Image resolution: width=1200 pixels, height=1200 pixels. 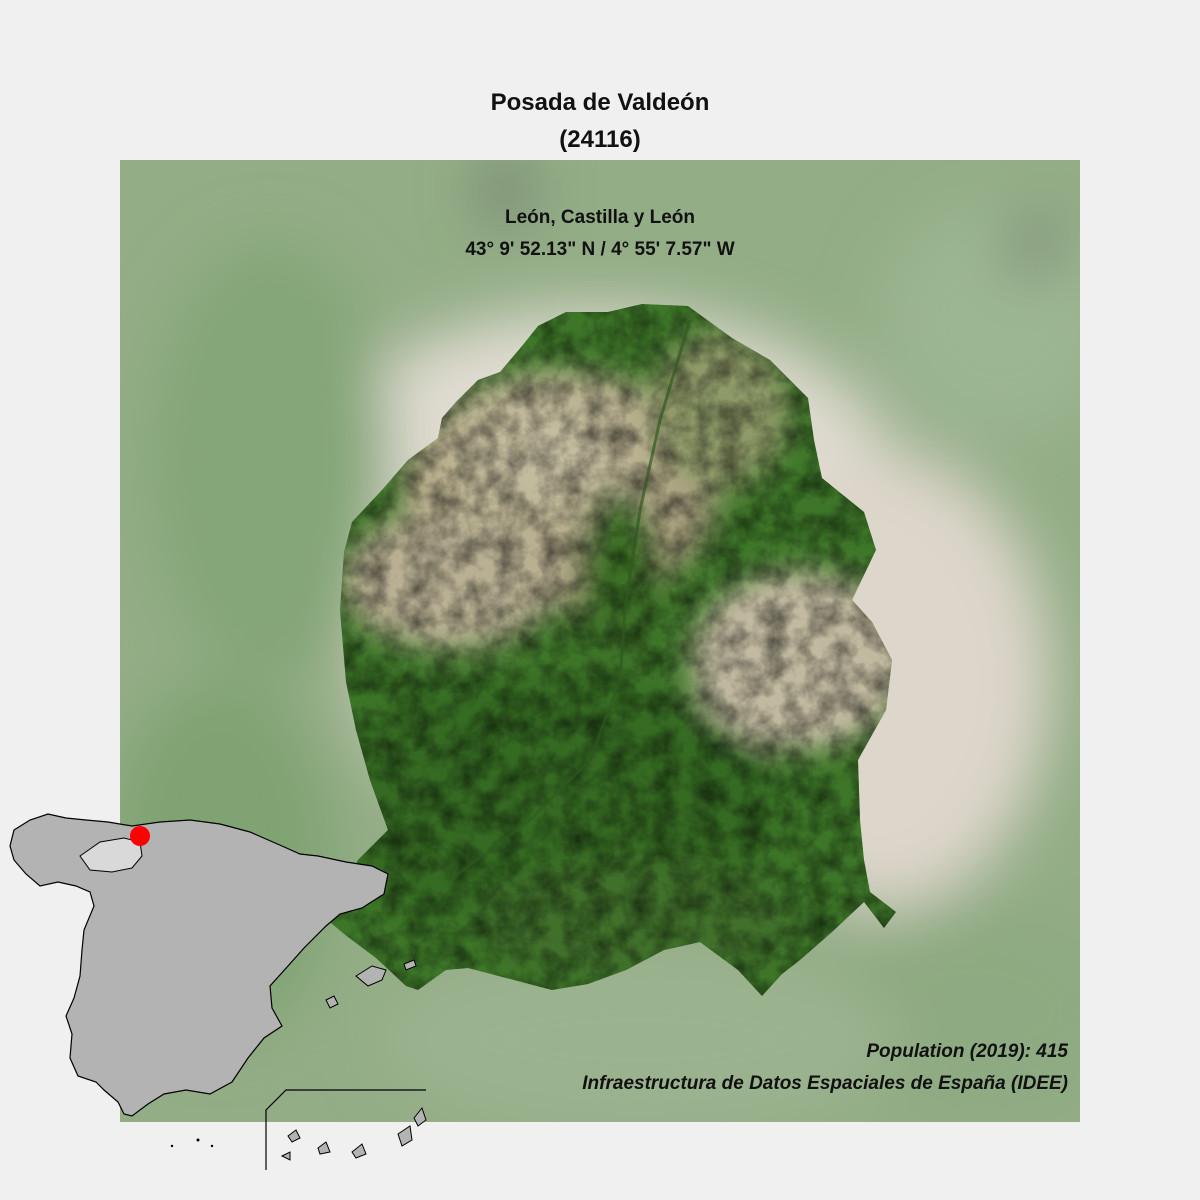 I want to click on balearic-islands, so click(x=371, y=976).